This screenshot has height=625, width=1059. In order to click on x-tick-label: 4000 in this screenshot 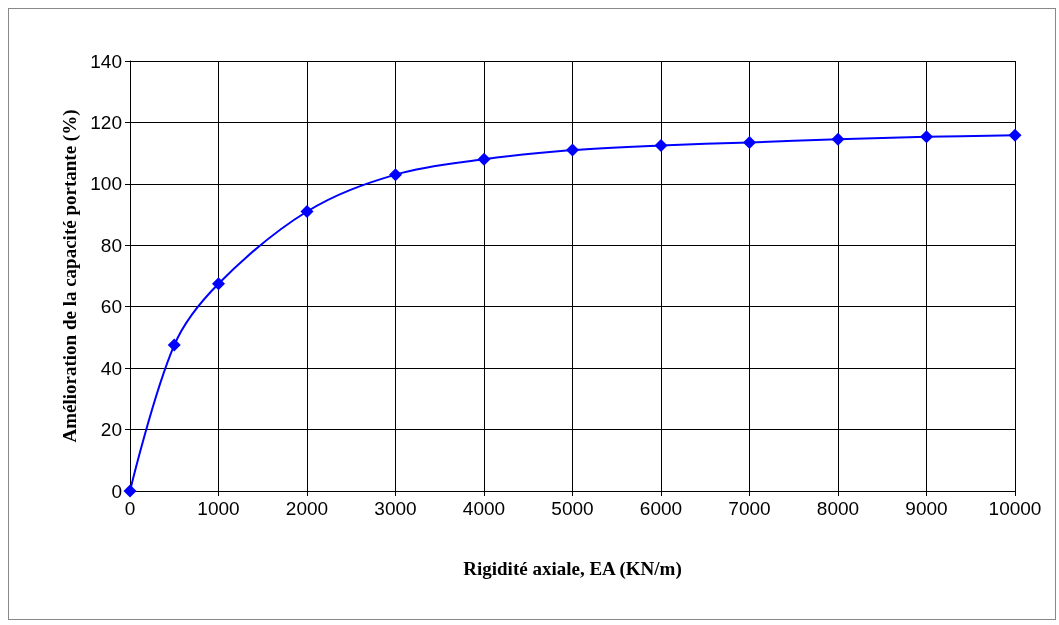, I will do `click(484, 508)`.